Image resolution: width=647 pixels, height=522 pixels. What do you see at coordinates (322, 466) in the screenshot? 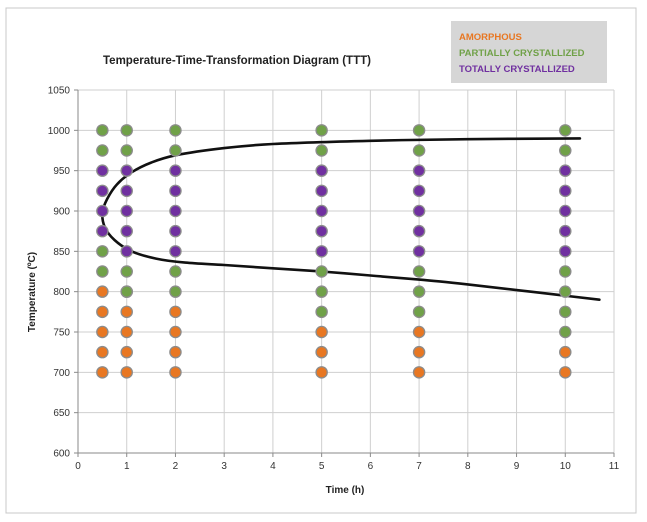
I see `x-tick-label: 5` at bounding box center [322, 466].